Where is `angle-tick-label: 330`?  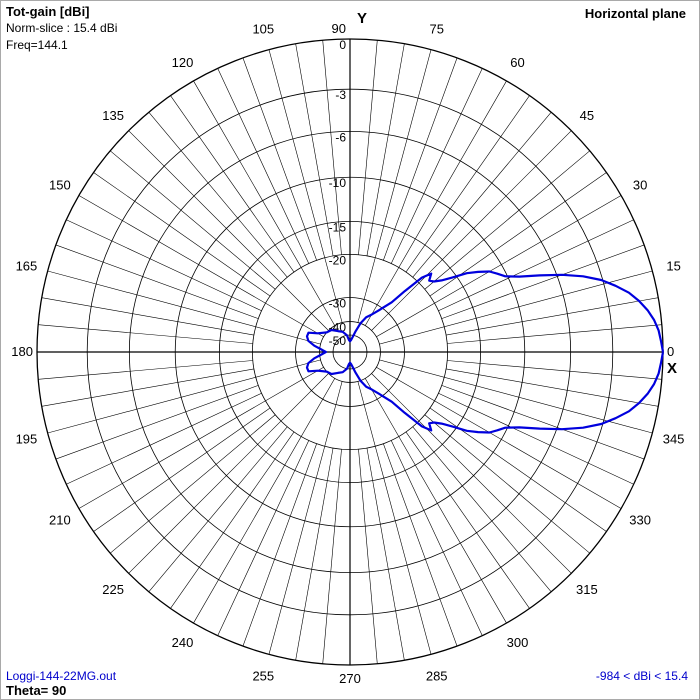
angle-tick-label: 330 is located at coordinates (640, 520).